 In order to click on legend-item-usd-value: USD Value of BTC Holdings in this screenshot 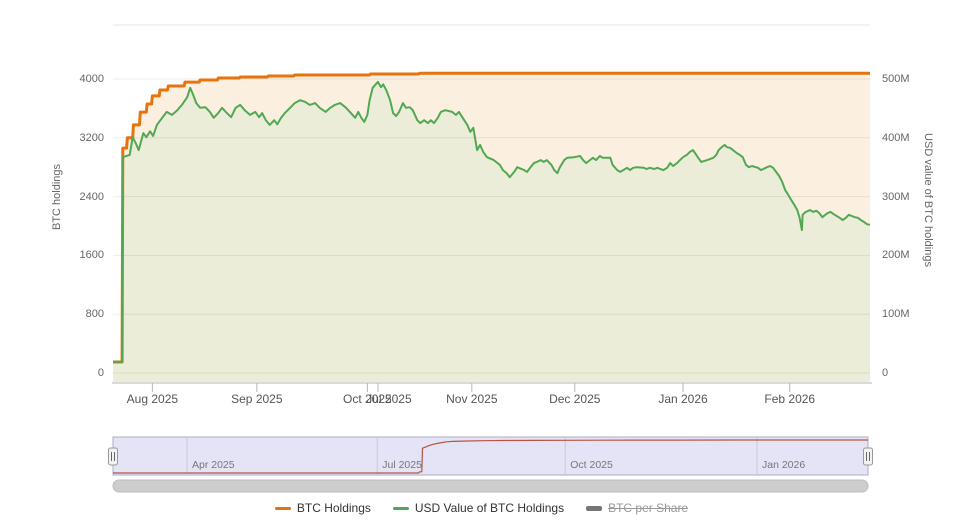, I will do `click(478, 508)`.